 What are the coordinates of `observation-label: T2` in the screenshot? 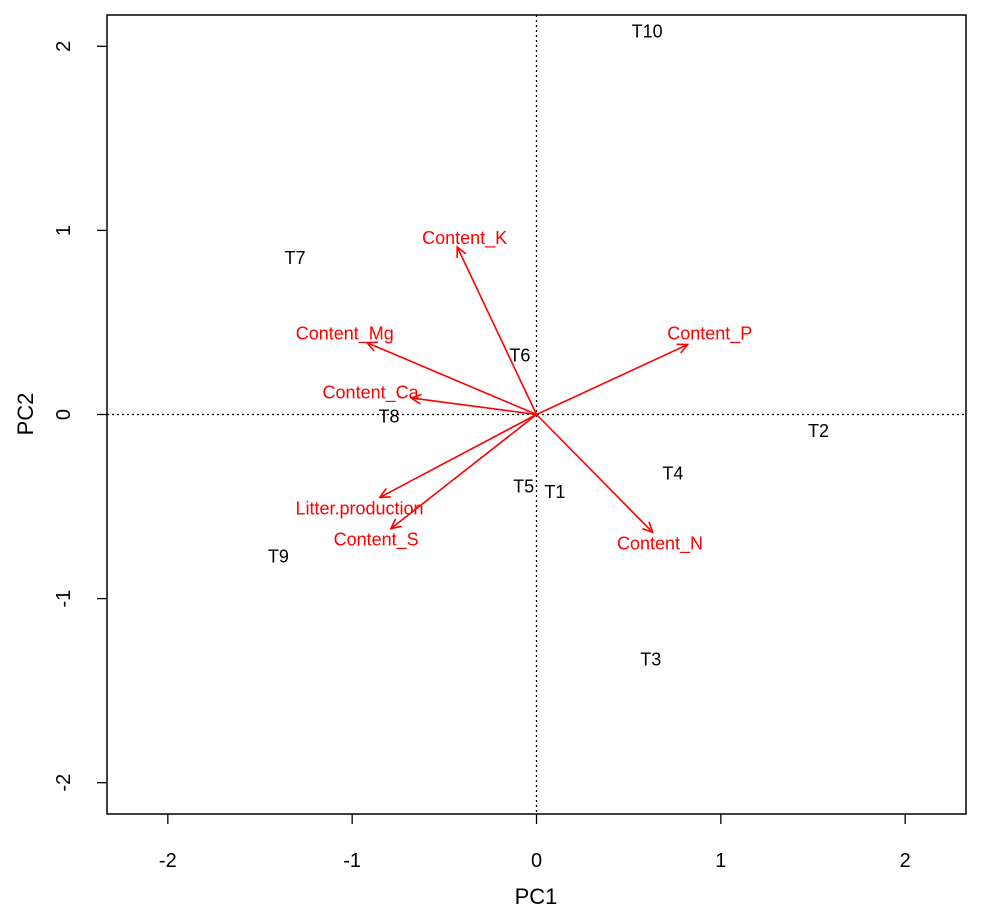 It's located at (818, 431).